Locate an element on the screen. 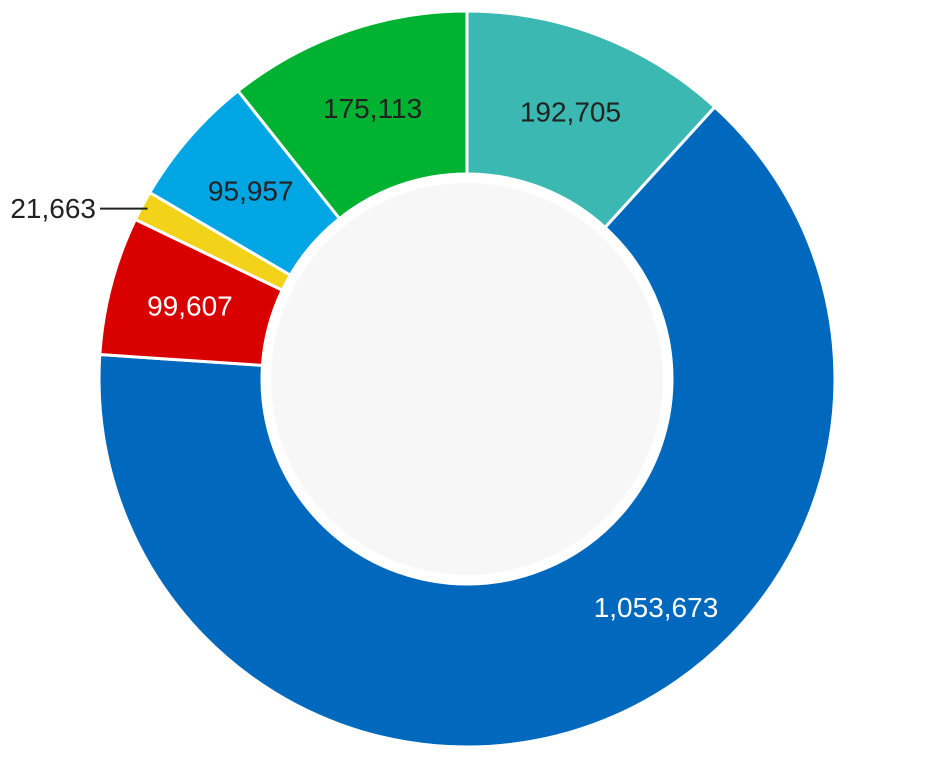 This screenshot has height=765, width=936. donut-slice-label-5: 175,113 is located at coordinates (372, 108).